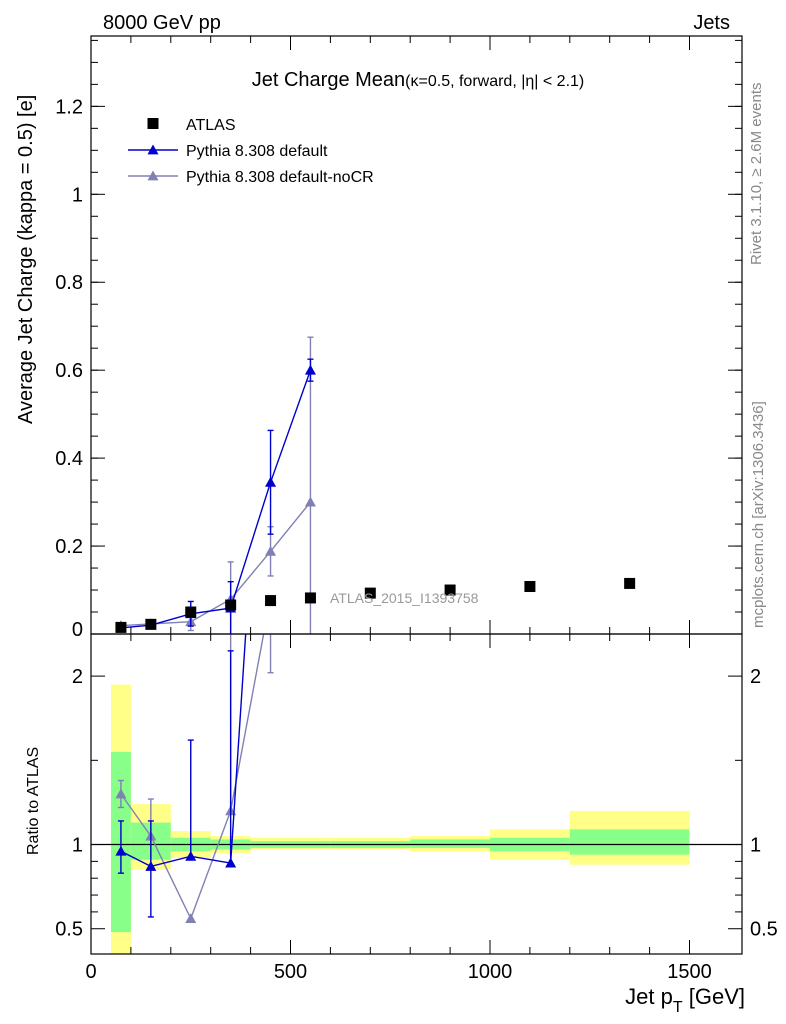 The image size is (786, 1024). I want to click on legend-marker-pythia-default, so click(153, 149).